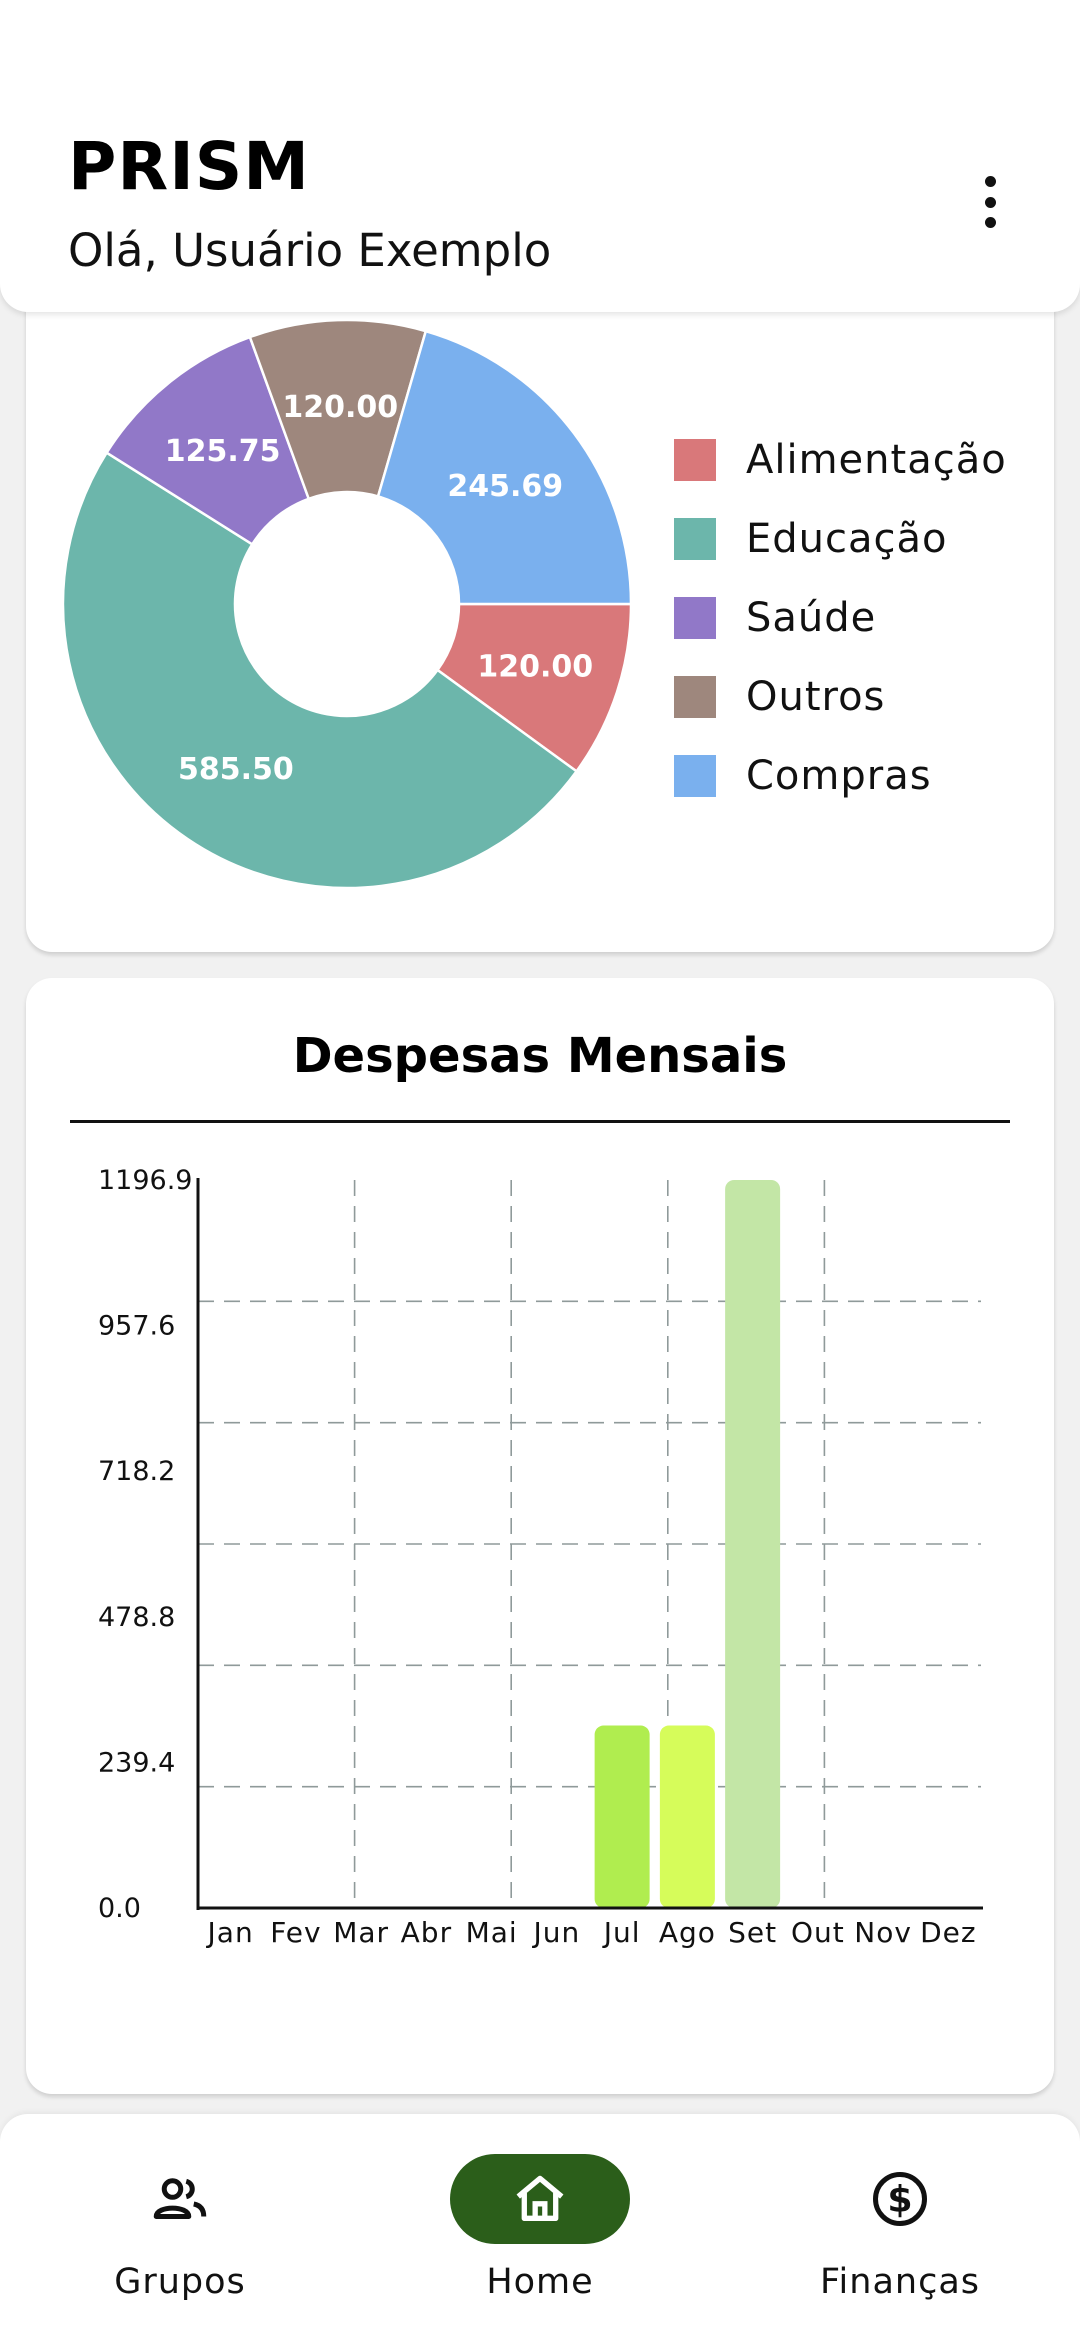  I want to click on dollar-circle-icon: $, so click(900, 2199).